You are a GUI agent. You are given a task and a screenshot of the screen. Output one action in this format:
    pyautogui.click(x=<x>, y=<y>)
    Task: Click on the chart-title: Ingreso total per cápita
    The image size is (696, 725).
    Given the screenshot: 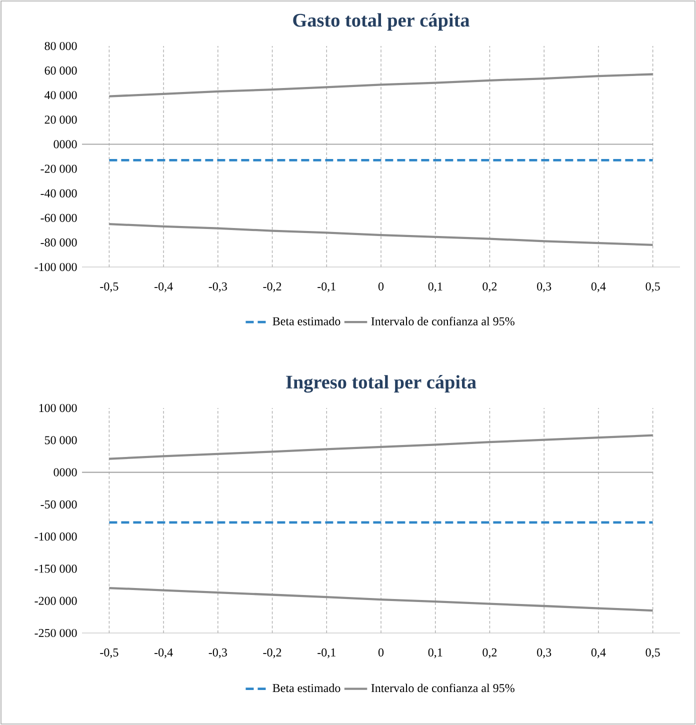 What is the action you would take?
    pyautogui.click(x=381, y=384)
    